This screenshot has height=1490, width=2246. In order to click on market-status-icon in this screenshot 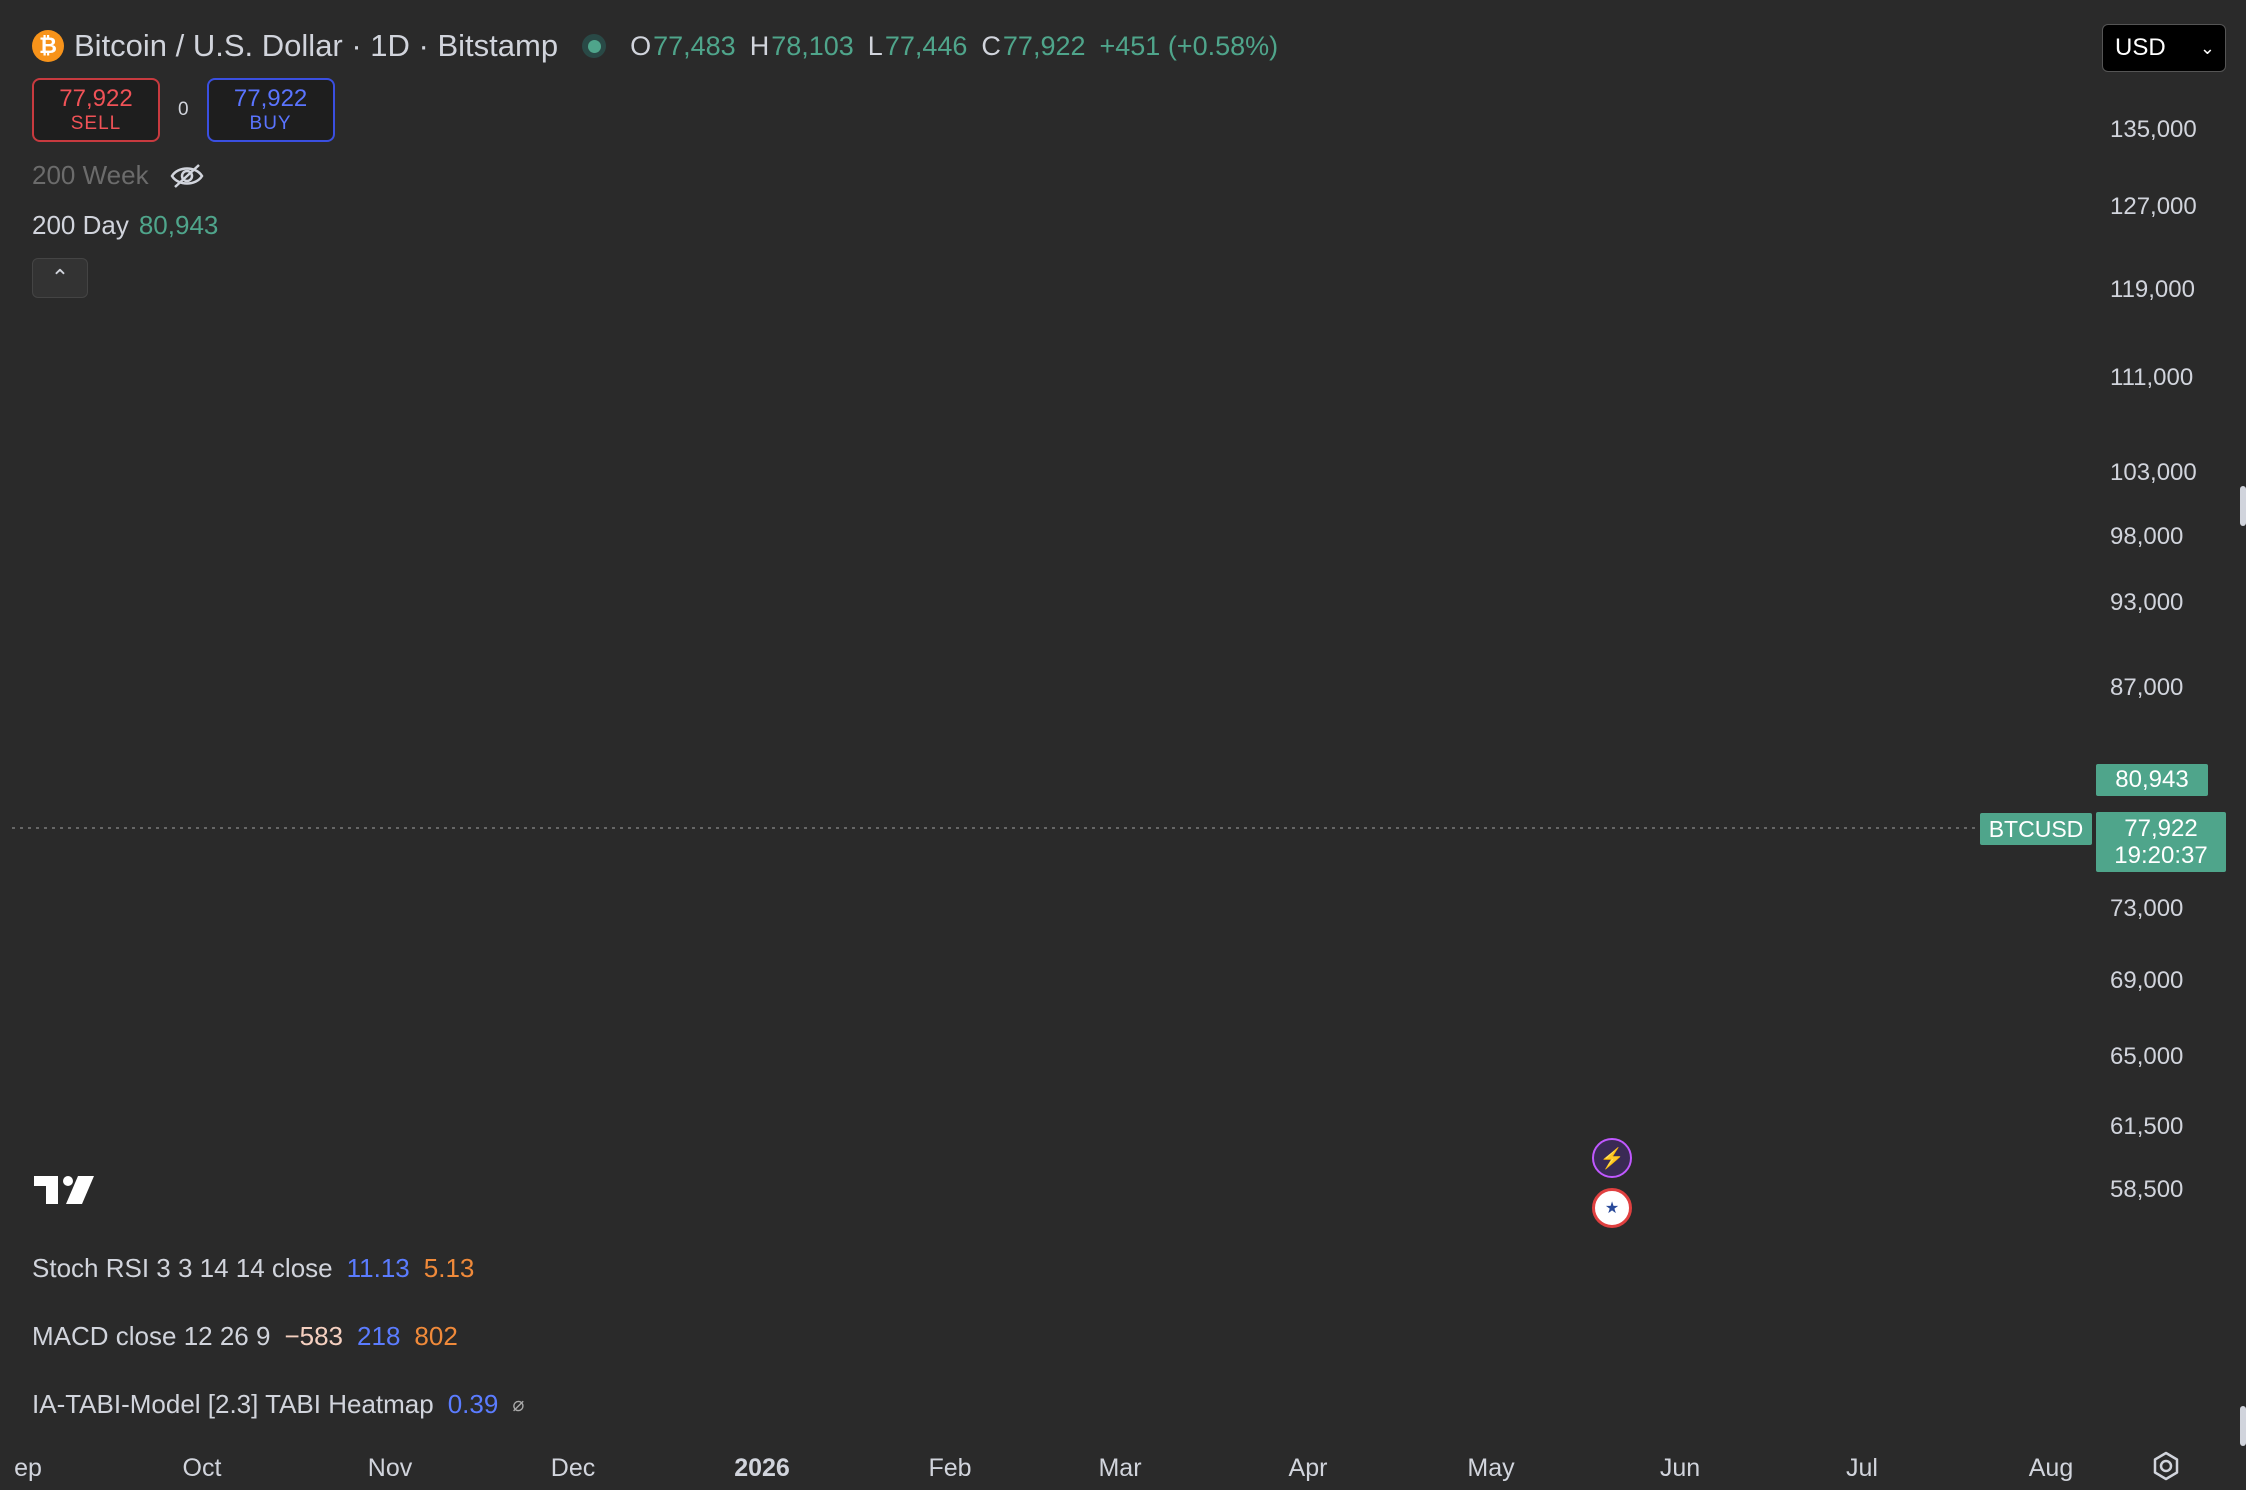, I will do `click(594, 46)`.